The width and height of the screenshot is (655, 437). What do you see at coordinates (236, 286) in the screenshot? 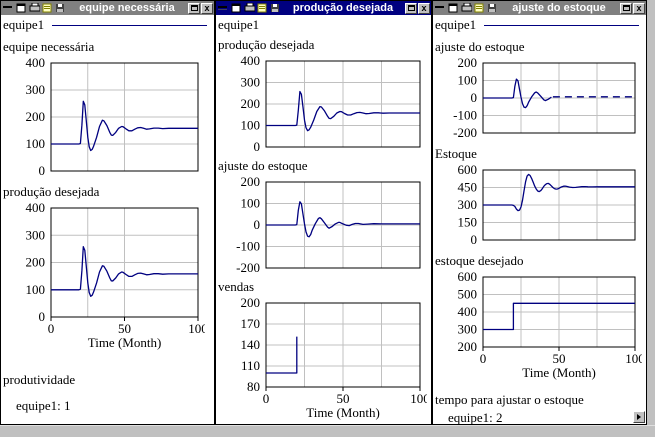
I see `chart-title: vendas` at bounding box center [236, 286].